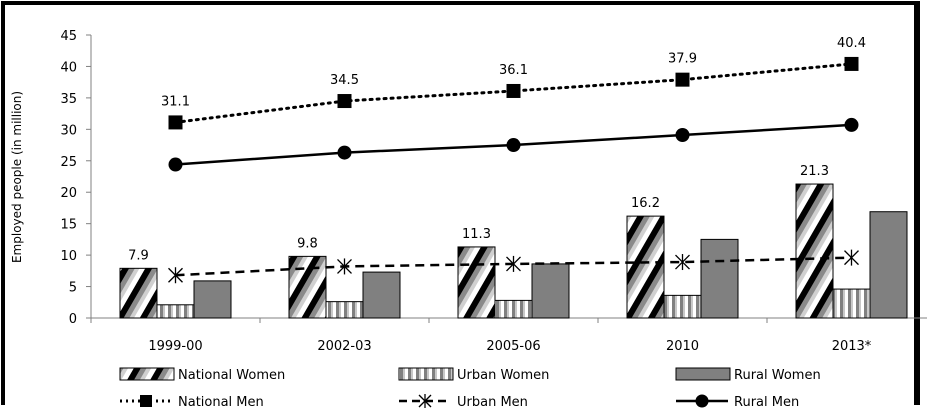 The width and height of the screenshot is (927, 412). What do you see at coordinates (73, 319) in the screenshot?
I see `y-tick-label: 0` at bounding box center [73, 319].